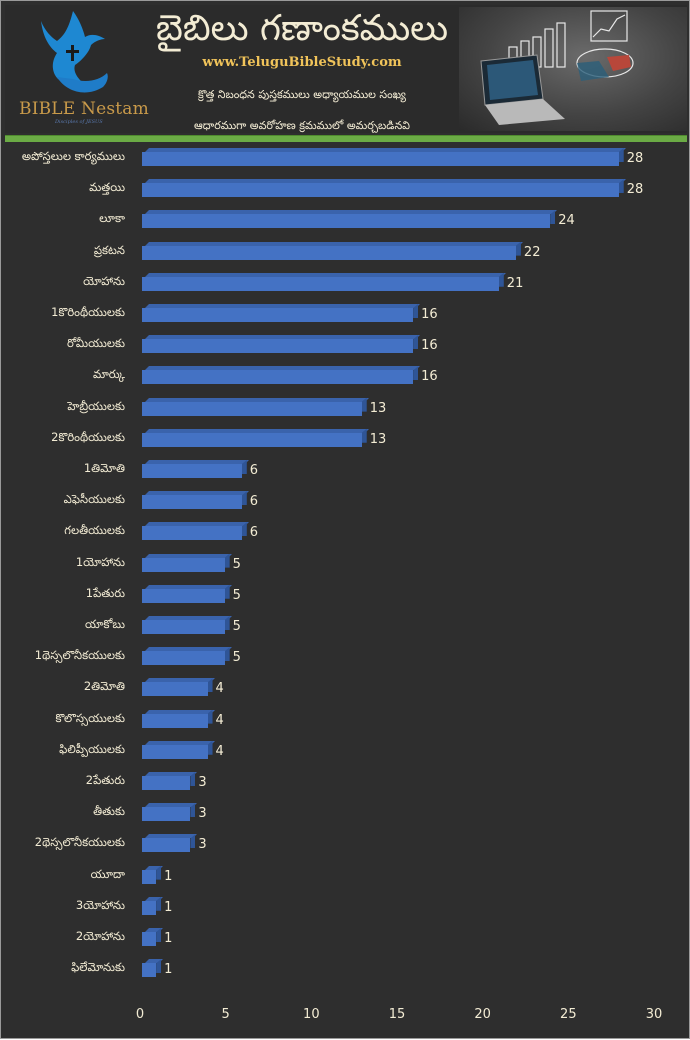 This screenshot has width=690, height=1040. Describe the element at coordinates (94, 530) in the screenshot. I see `category-label: గలతీయులకు` at that location.